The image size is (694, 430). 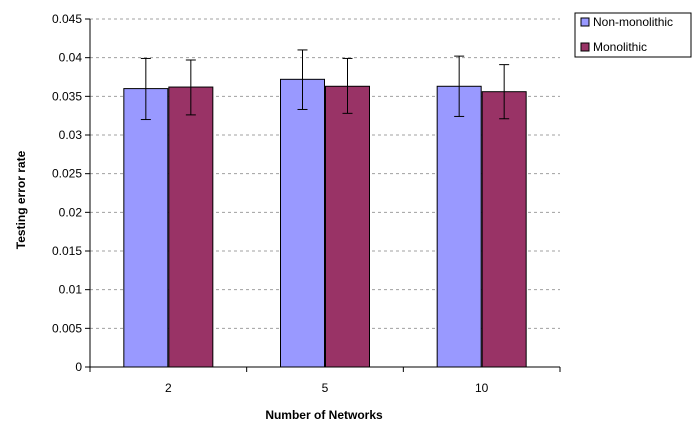 What do you see at coordinates (585, 47) in the screenshot?
I see `legend-swatch-monolithic` at bounding box center [585, 47].